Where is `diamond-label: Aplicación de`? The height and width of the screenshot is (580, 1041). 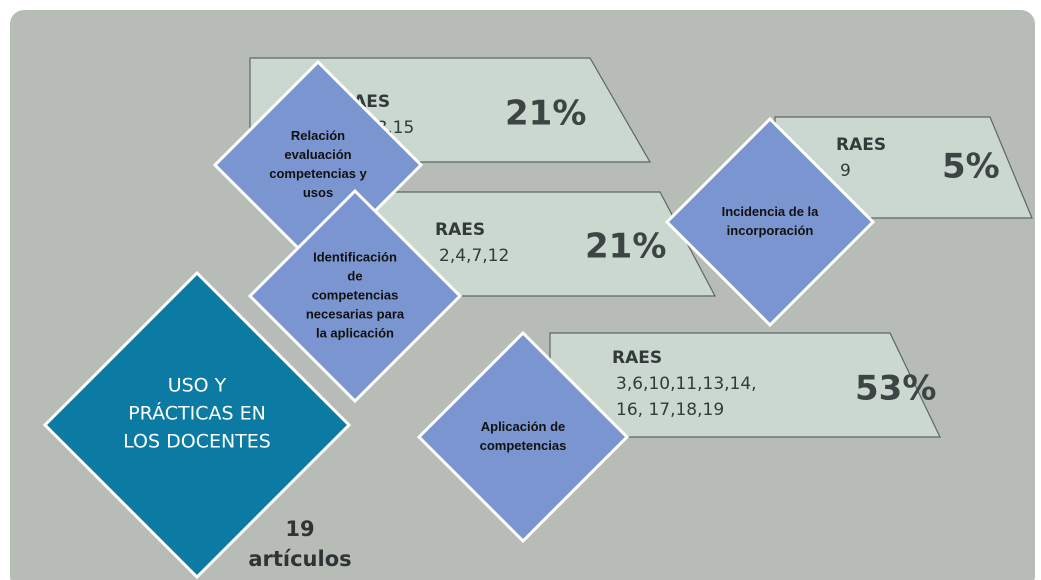 diamond-label: Aplicación de is located at coordinates (523, 426).